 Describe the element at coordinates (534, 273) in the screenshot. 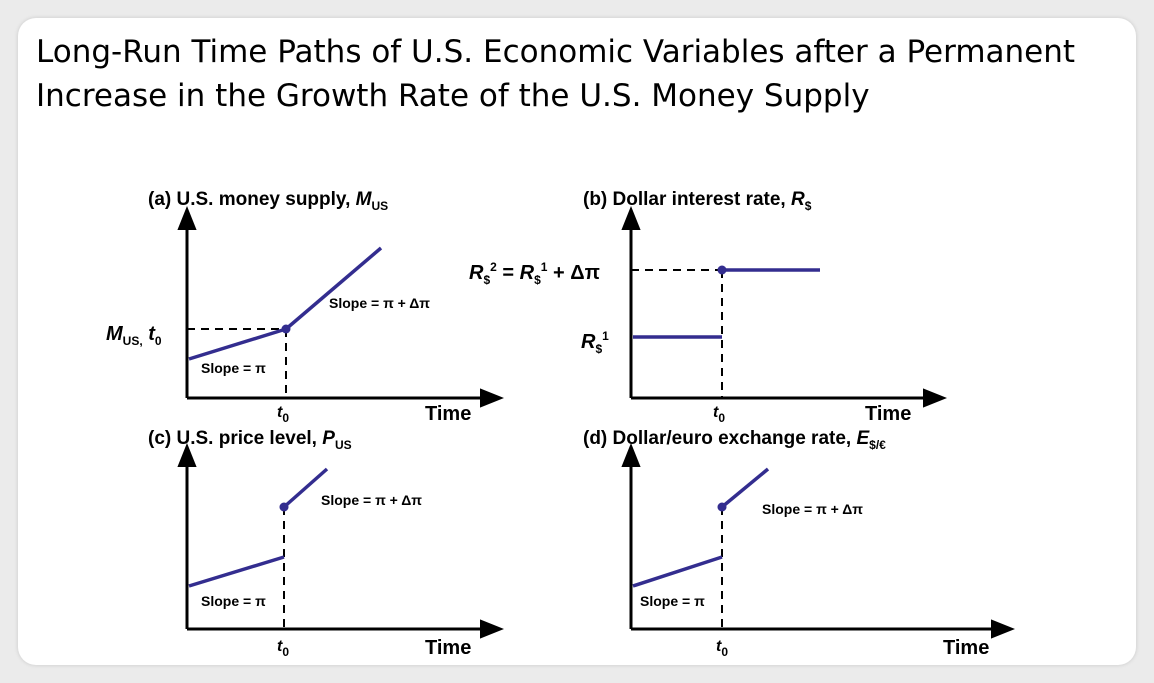

I see `panel-b-r2-label: R$2 = R$1 + Δπ` at that location.